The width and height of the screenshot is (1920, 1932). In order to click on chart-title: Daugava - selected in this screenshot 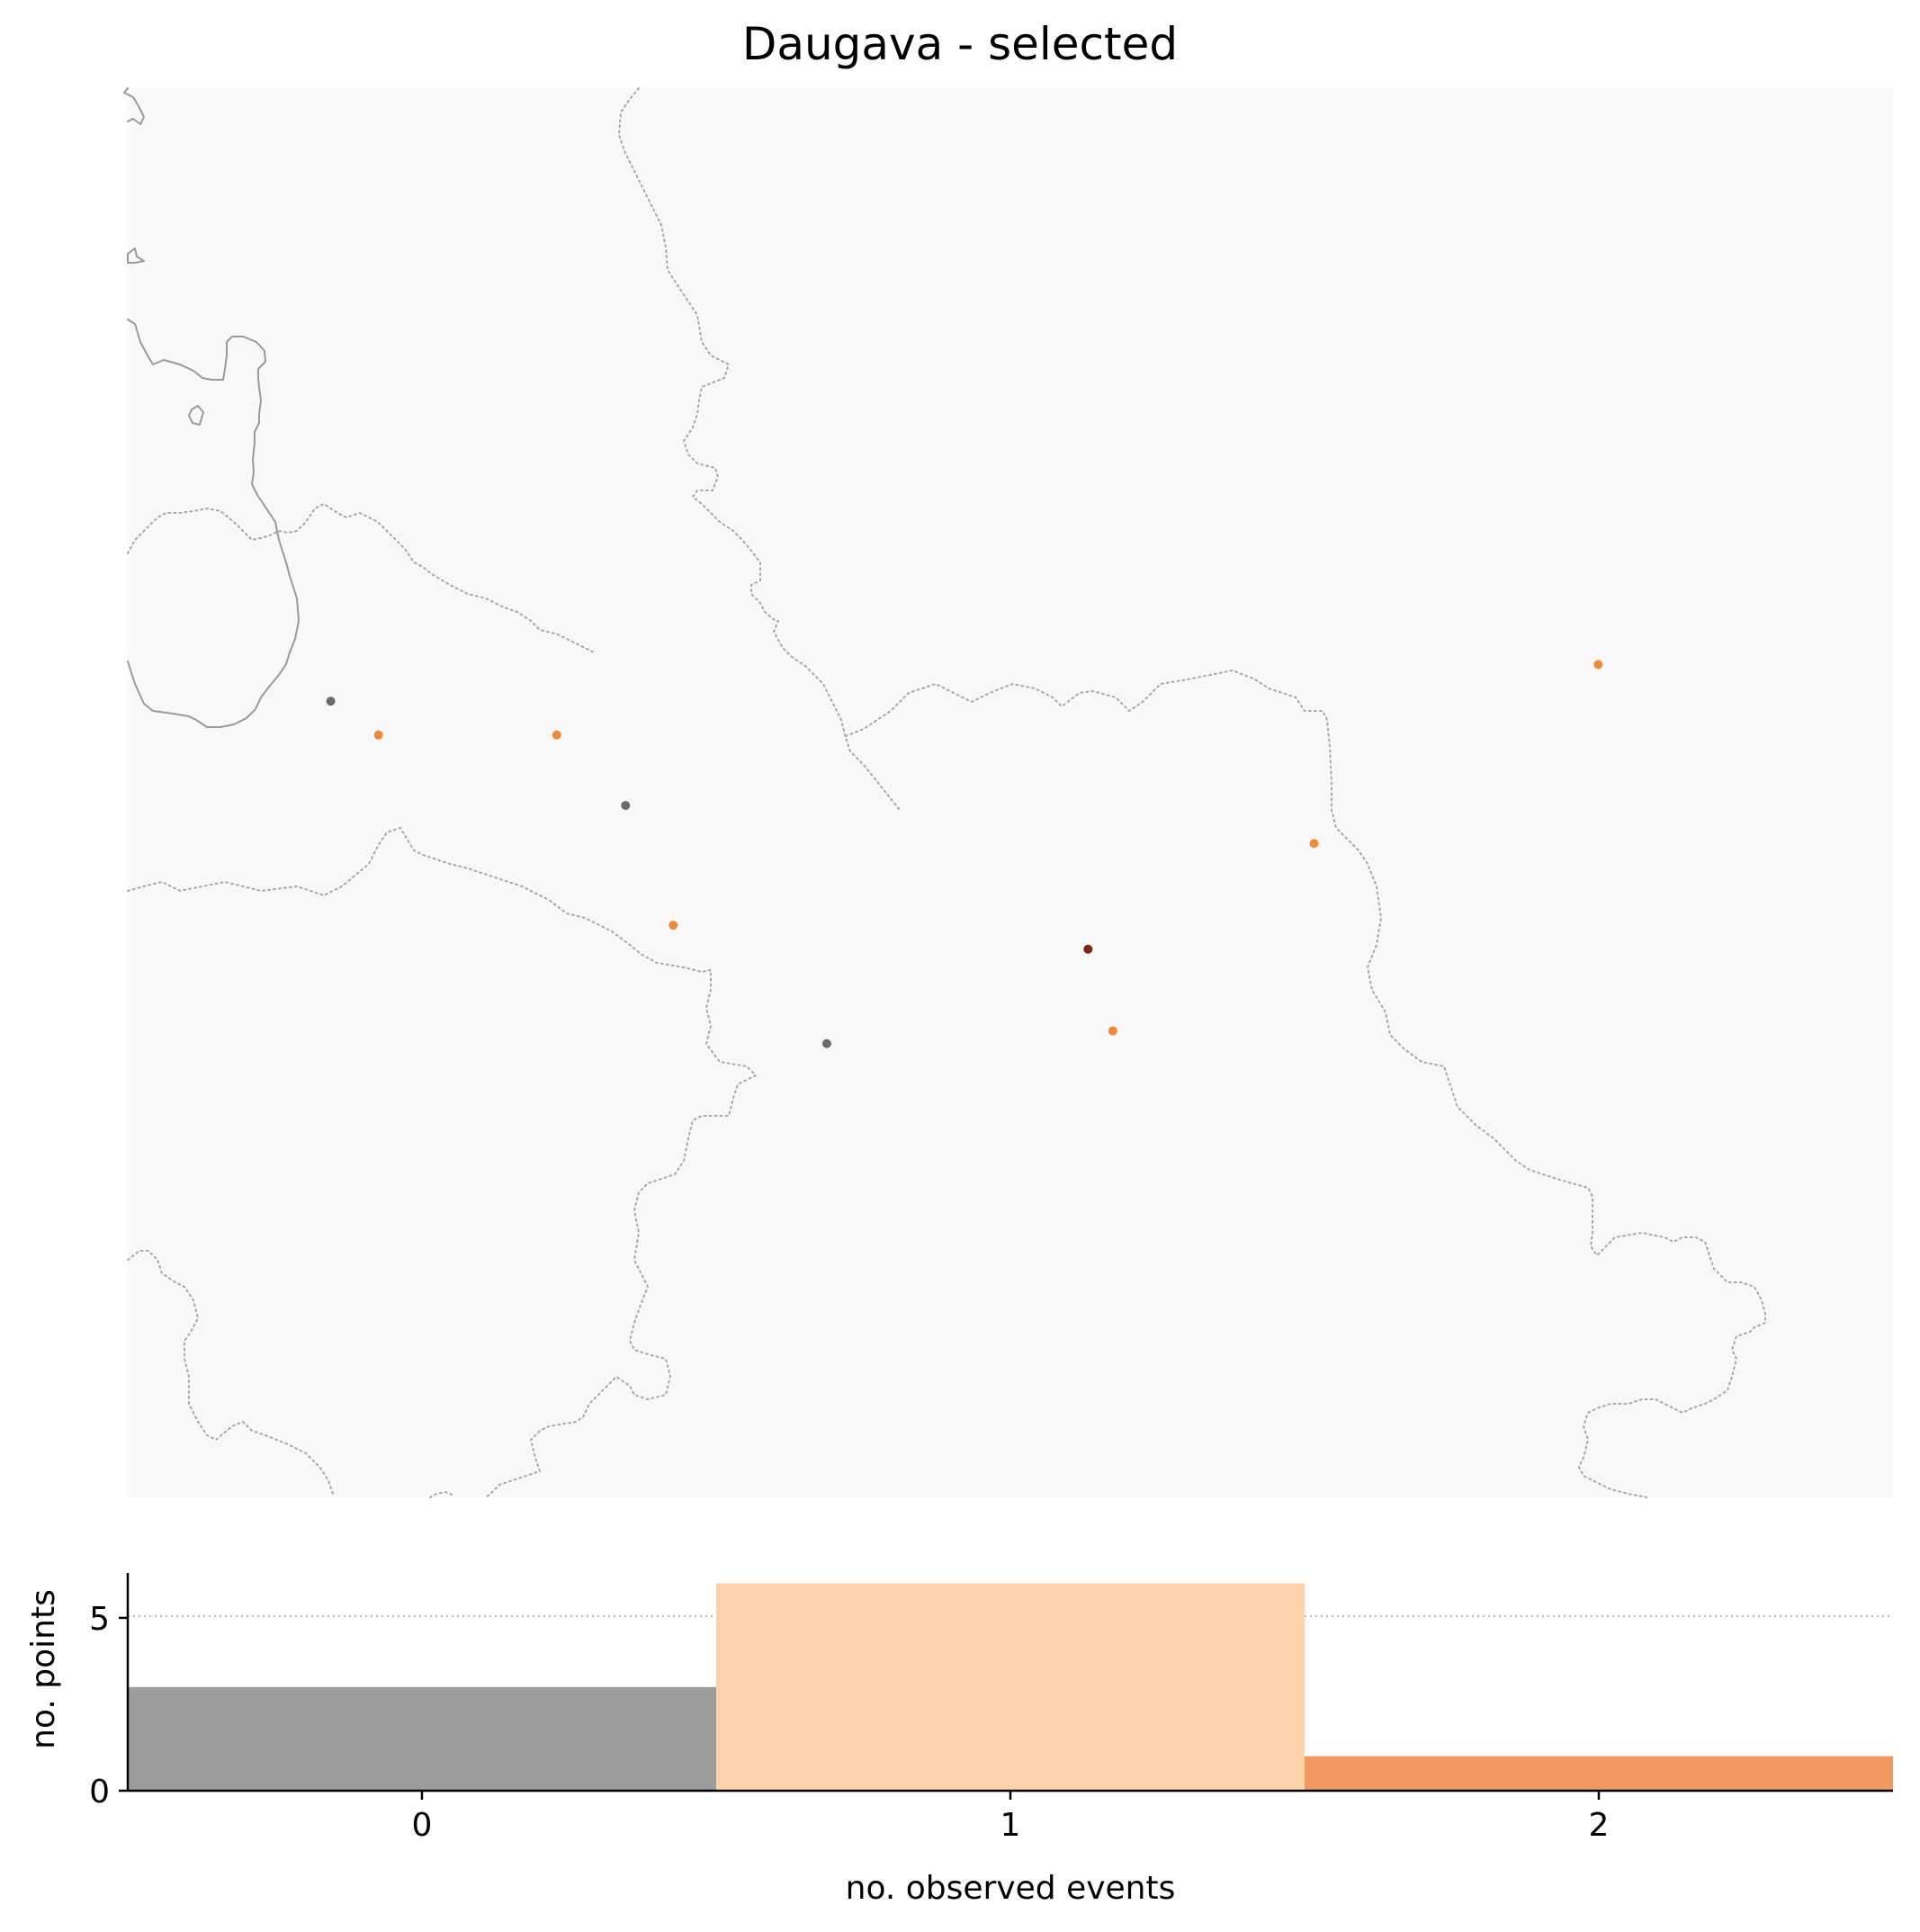, I will do `click(960, 44)`.